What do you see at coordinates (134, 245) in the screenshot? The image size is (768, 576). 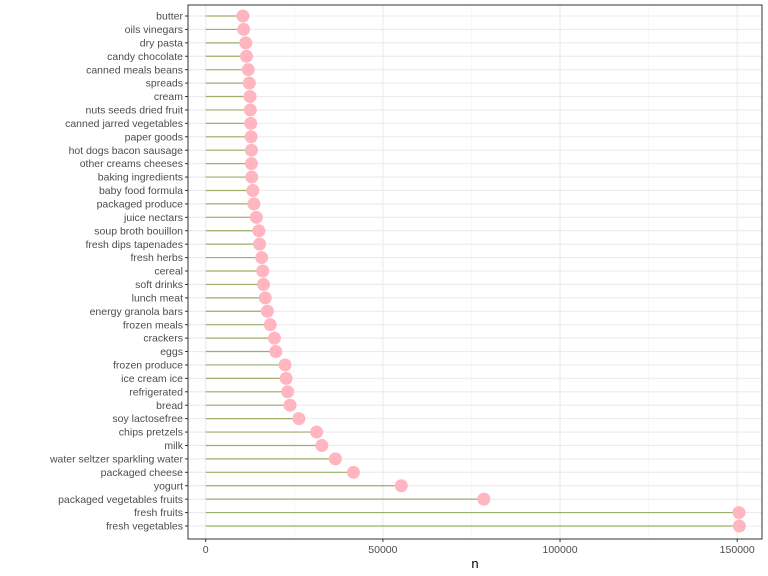 I see `y-tick-label: fresh dips tapenades` at bounding box center [134, 245].